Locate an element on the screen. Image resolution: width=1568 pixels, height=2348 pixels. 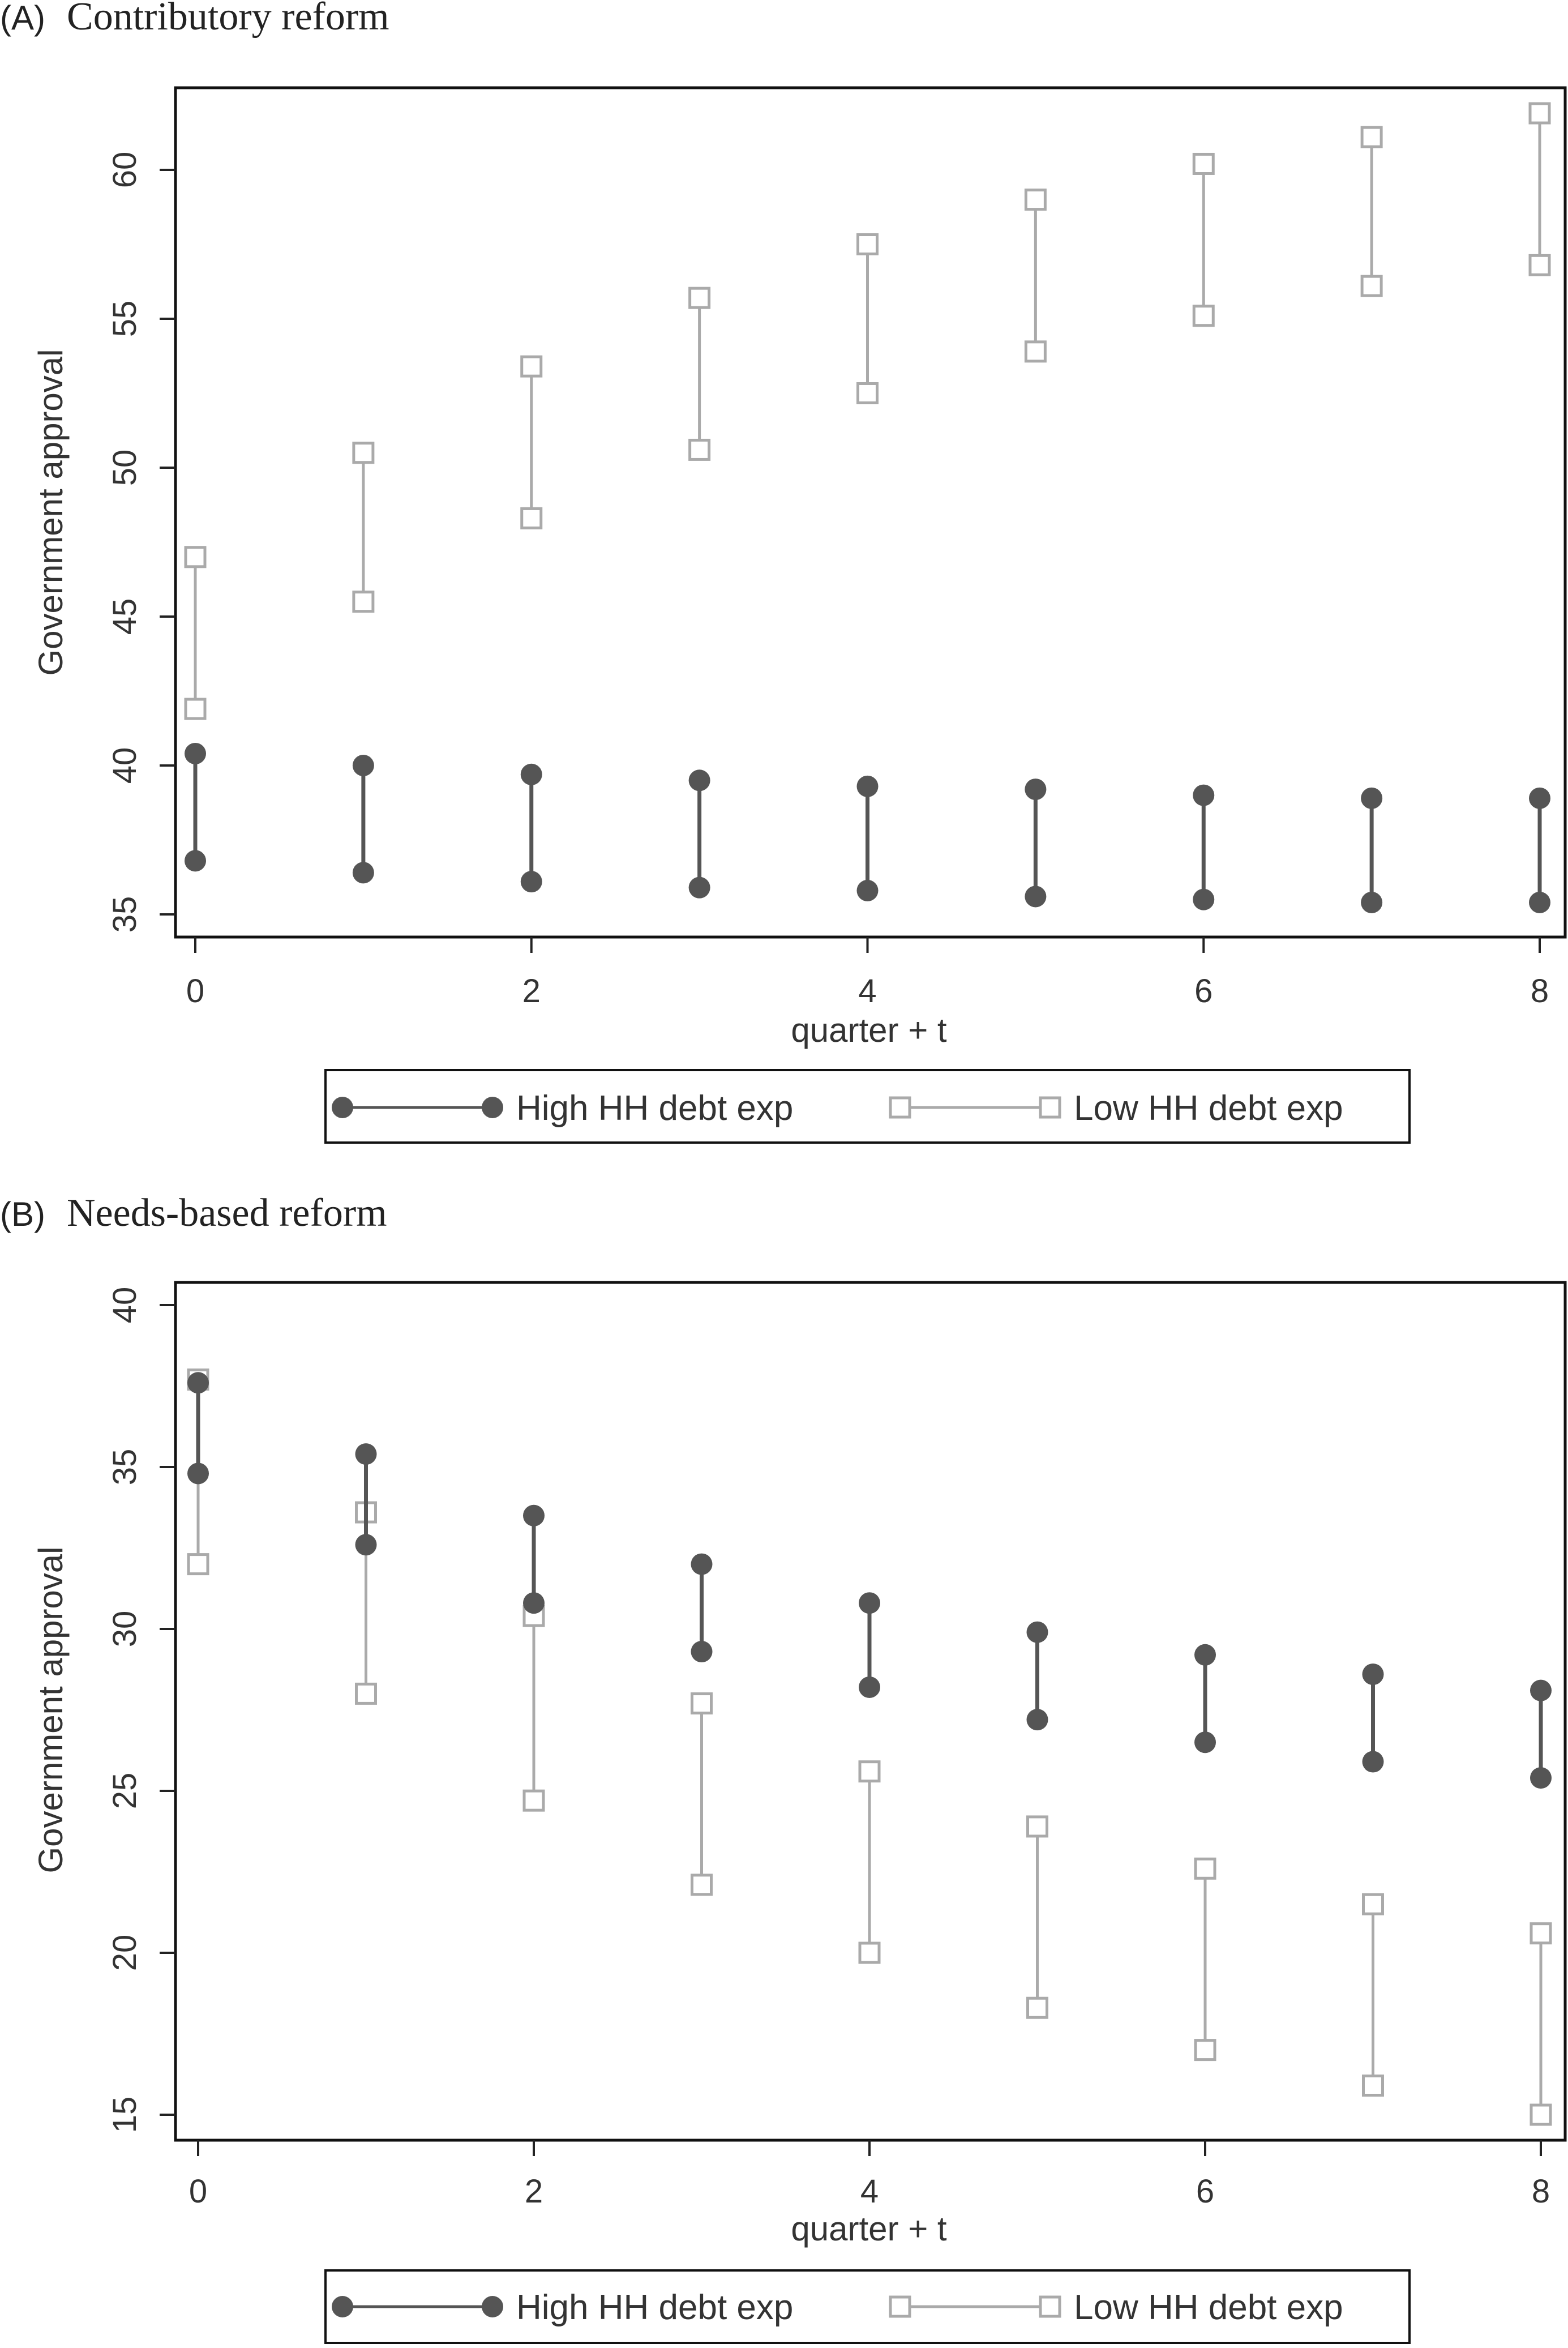
panel-a-x-axis: 0 2 4 6 8 is located at coordinates (868, 974).